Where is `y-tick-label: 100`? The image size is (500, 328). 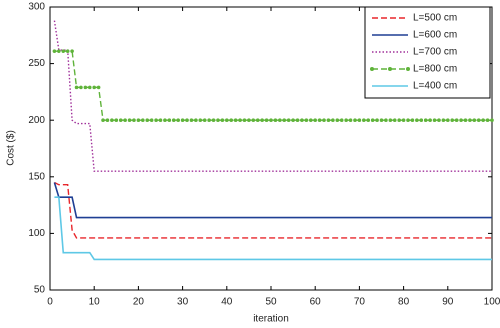 y-tick-label: 100 is located at coordinates (36, 233).